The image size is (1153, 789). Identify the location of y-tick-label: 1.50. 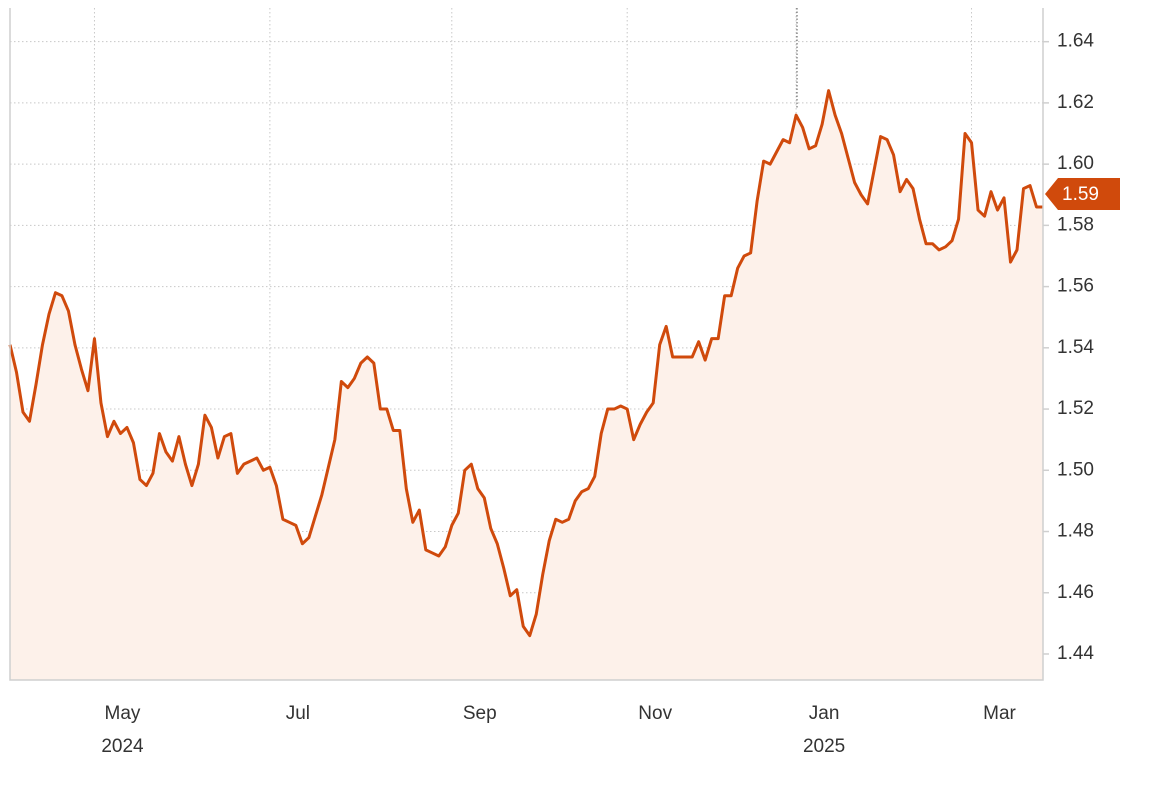
(1075, 469).